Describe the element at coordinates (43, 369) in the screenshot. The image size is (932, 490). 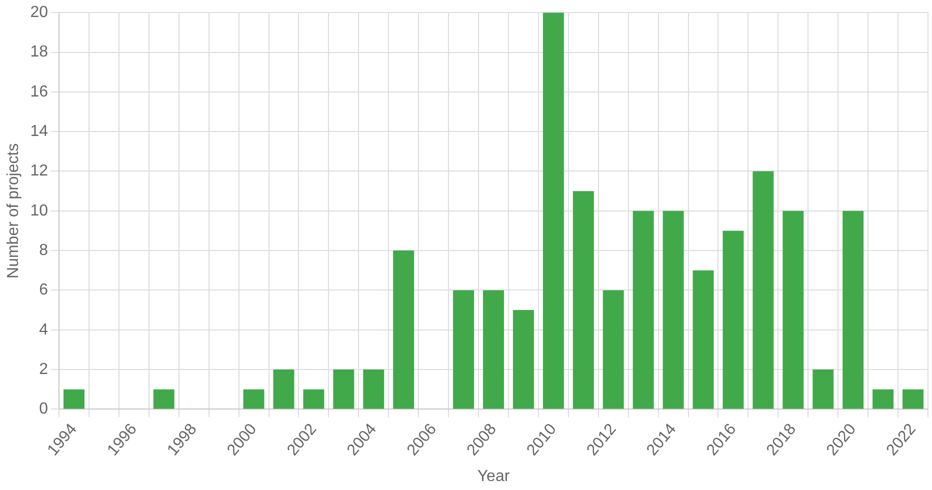
I see `y-tick-label: 2` at that location.